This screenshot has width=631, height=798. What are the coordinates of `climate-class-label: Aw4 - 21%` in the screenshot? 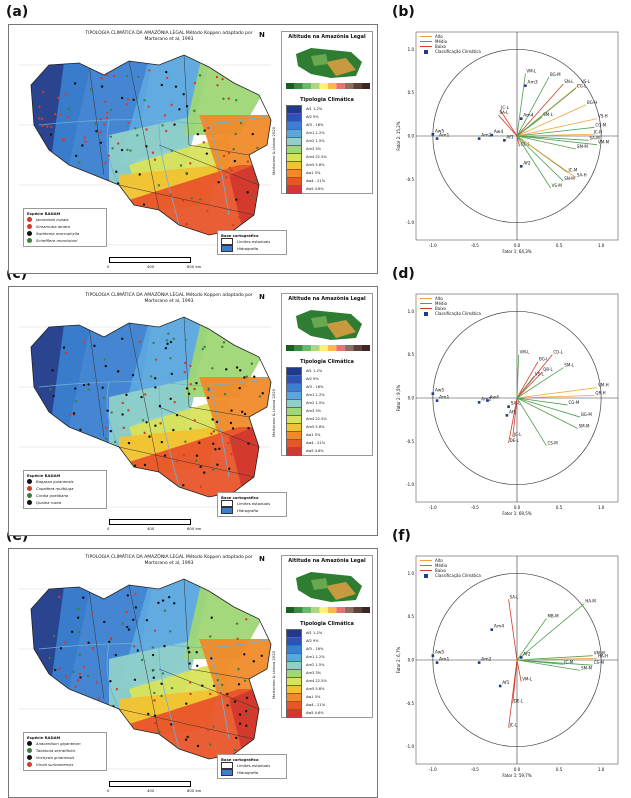 It's located at (316, 181).